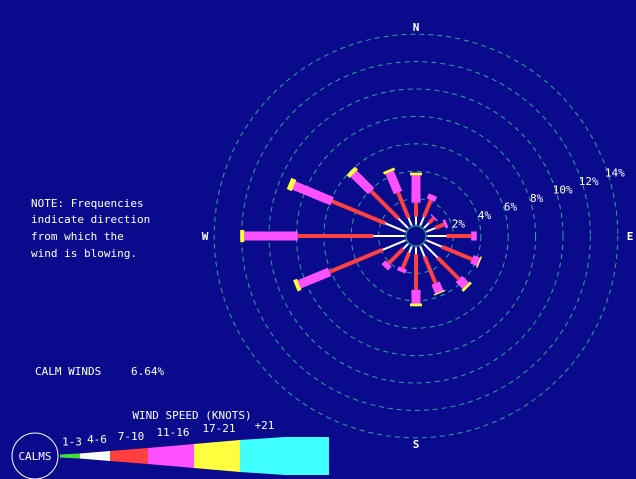 Image resolution: width=636 pixels, height=479 pixels. I want to click on ring-label: 10%, so click(563, 190).